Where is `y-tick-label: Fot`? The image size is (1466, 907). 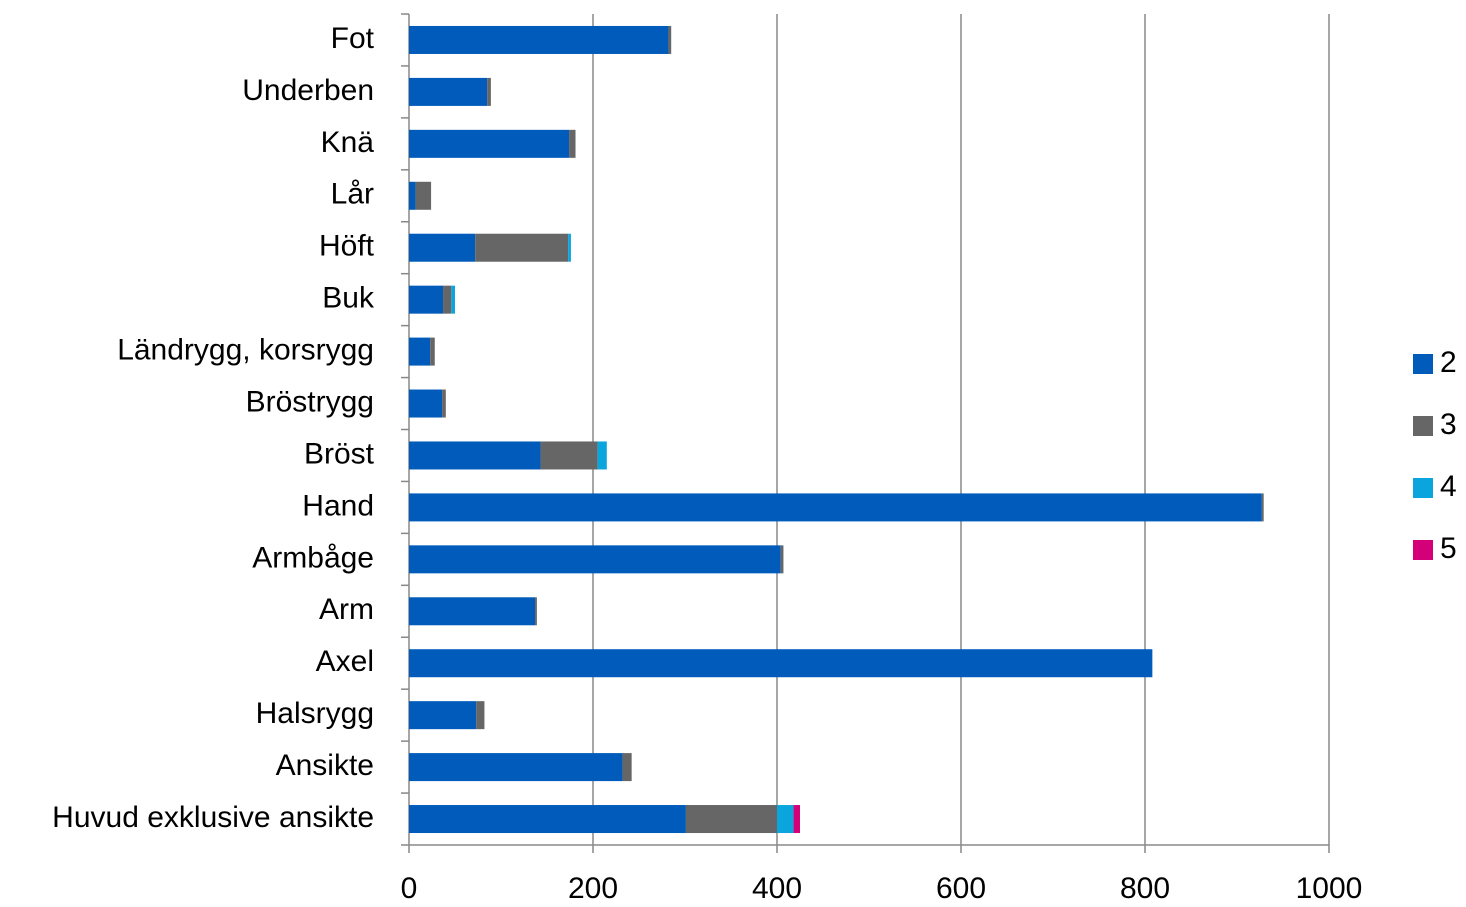
y-tick-label: Fot is located at coordinates (353, 38).